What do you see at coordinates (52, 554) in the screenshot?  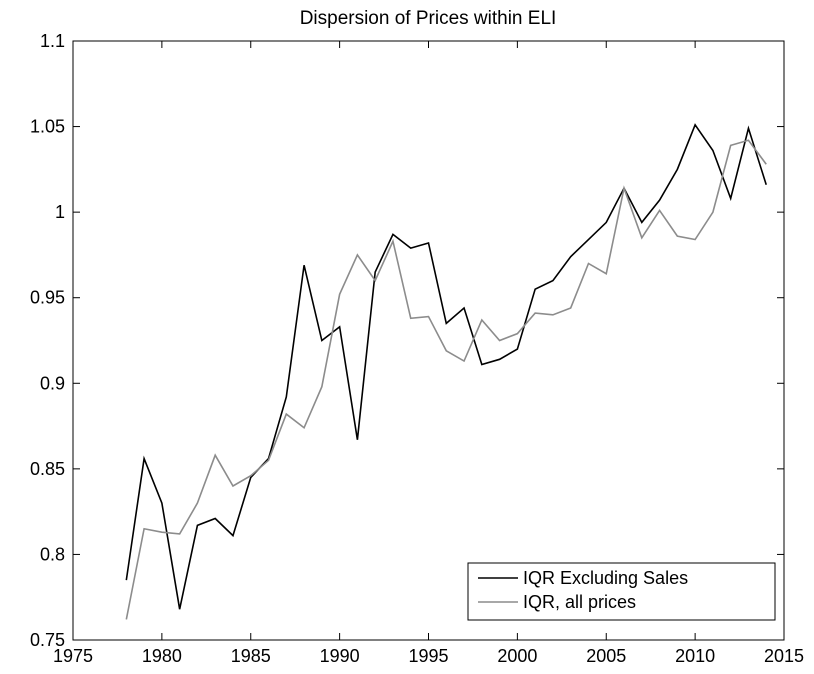 I see `y-tick-label: 0.8` at bounding box center [52, 554].